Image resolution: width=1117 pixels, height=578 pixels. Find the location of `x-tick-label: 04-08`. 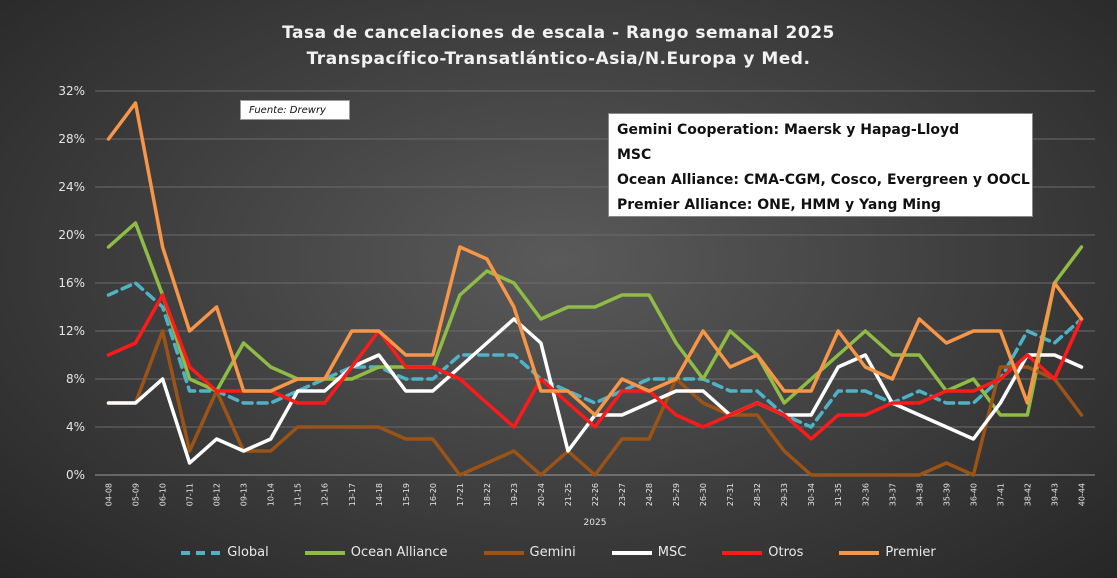

x-tick-label: 04-08 is located at coordinates (109, 494).